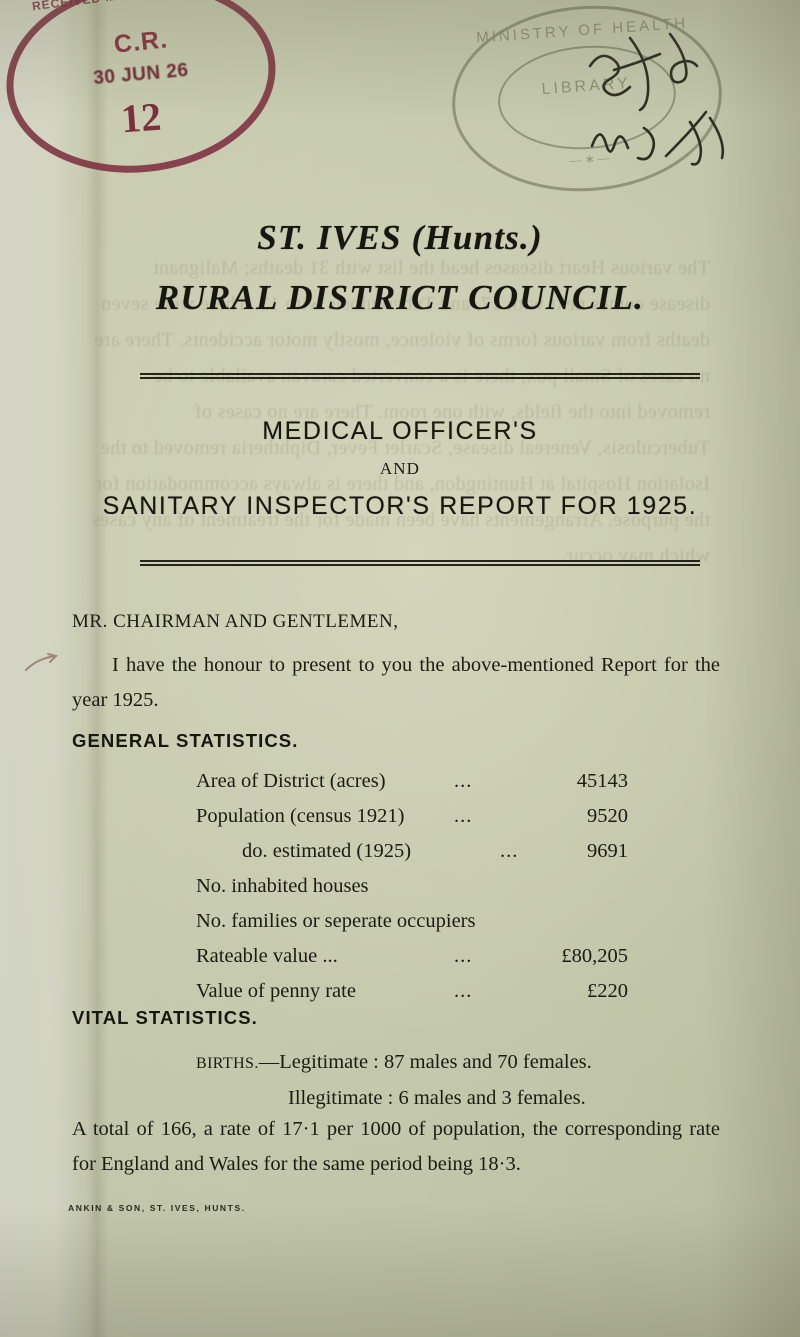 The width and height of the screenshot is (800, 1337). I want to click on rule-bottom, so click(420, 563).